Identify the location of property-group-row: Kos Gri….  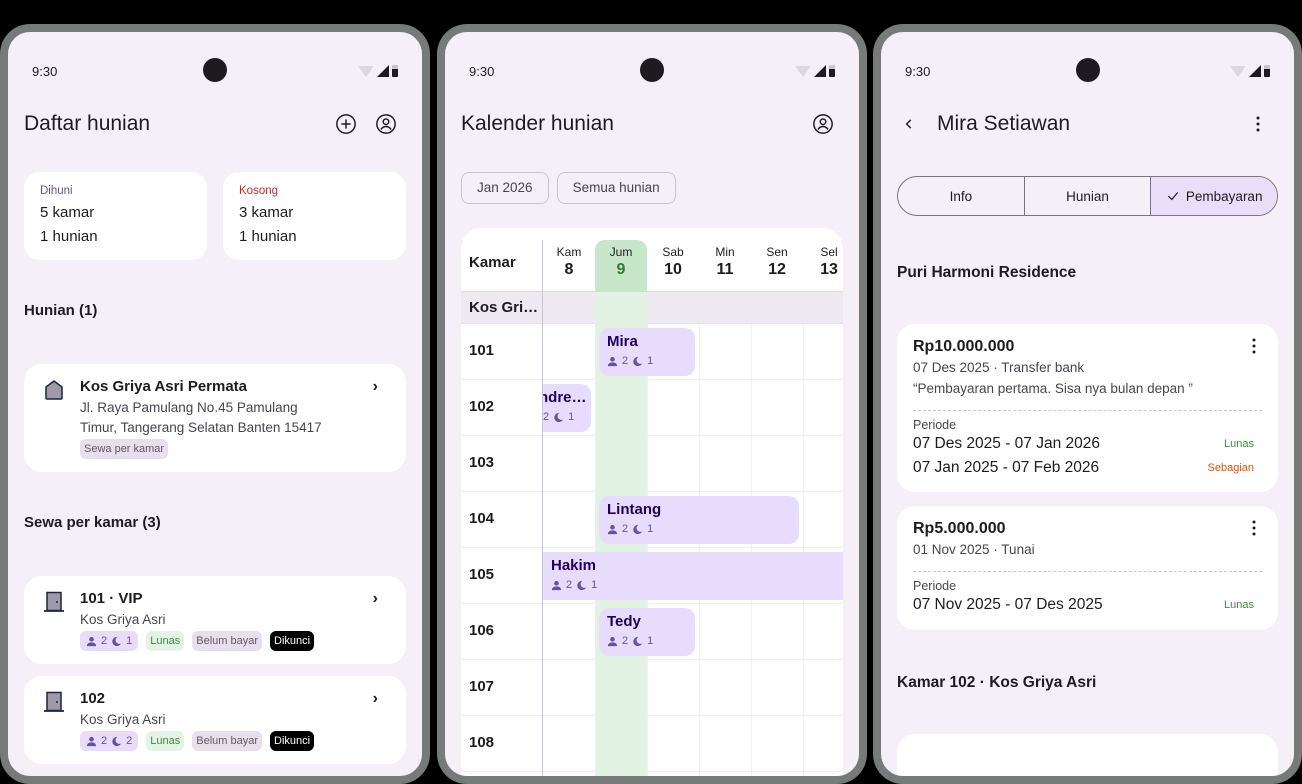
(652, 308).